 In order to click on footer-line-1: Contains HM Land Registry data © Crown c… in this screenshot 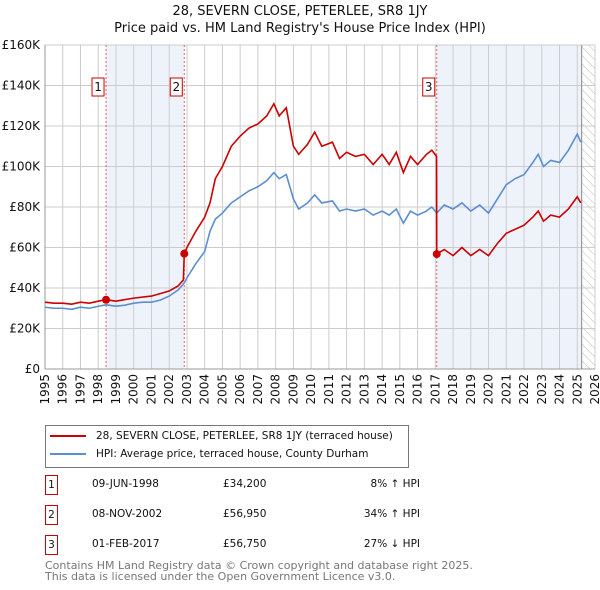, I will do `click(259, 565)`.